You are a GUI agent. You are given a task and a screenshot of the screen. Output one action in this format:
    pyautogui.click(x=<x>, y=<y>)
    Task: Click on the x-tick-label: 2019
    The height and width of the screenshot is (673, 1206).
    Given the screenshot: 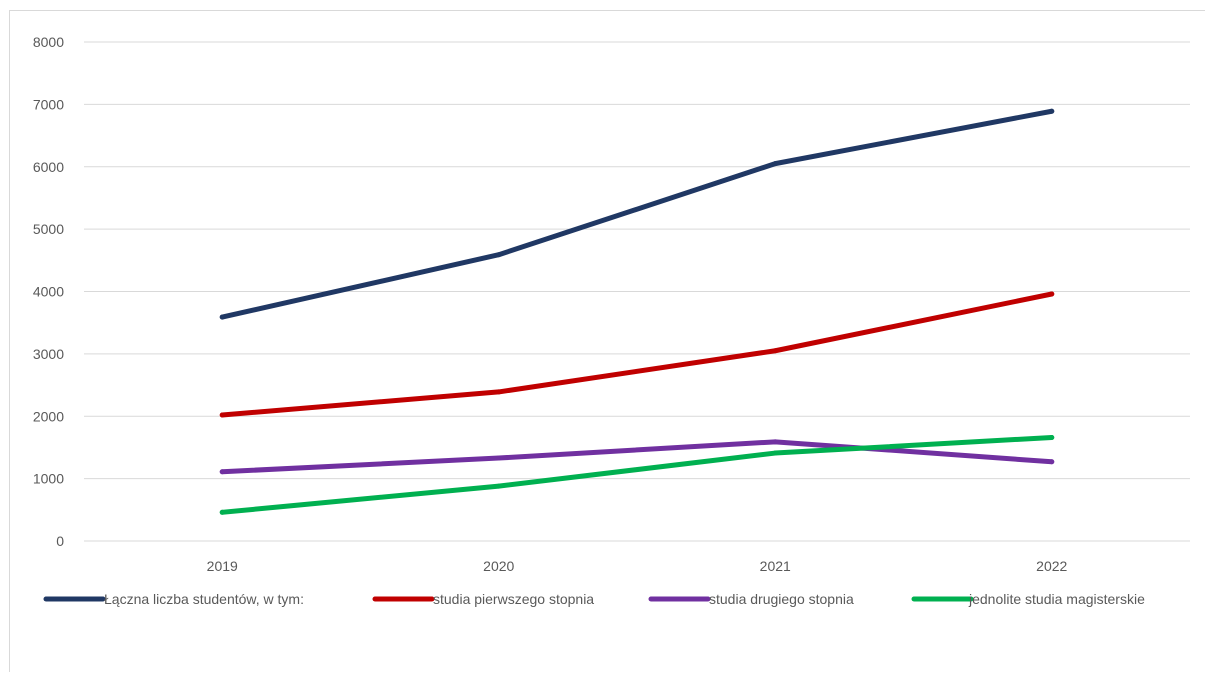 What is the action you would take?
    pyautogui.click(x=222, y=566)
    